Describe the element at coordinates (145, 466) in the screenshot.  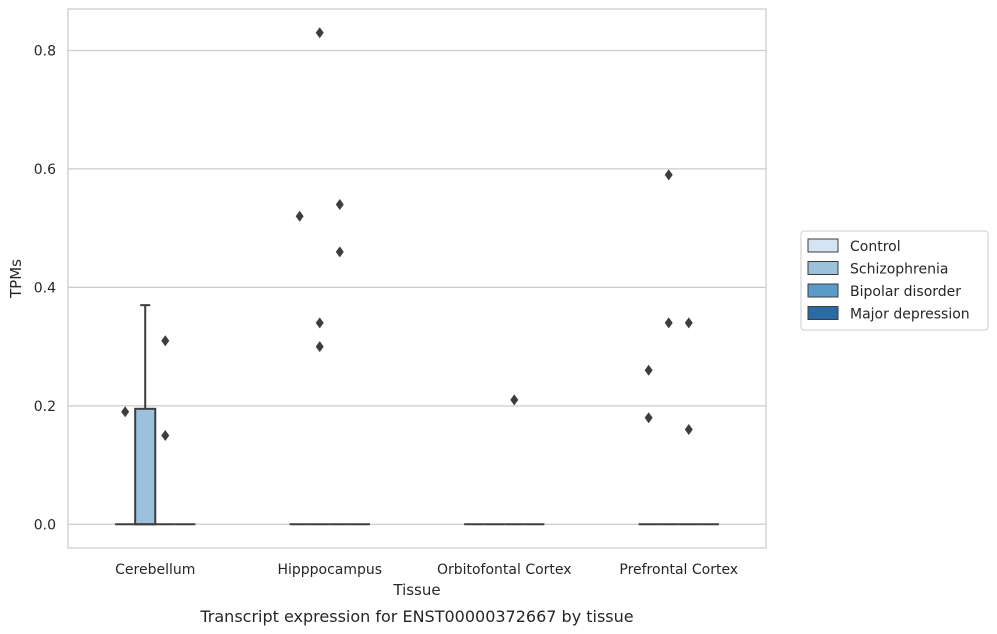
I see `box` at that location.